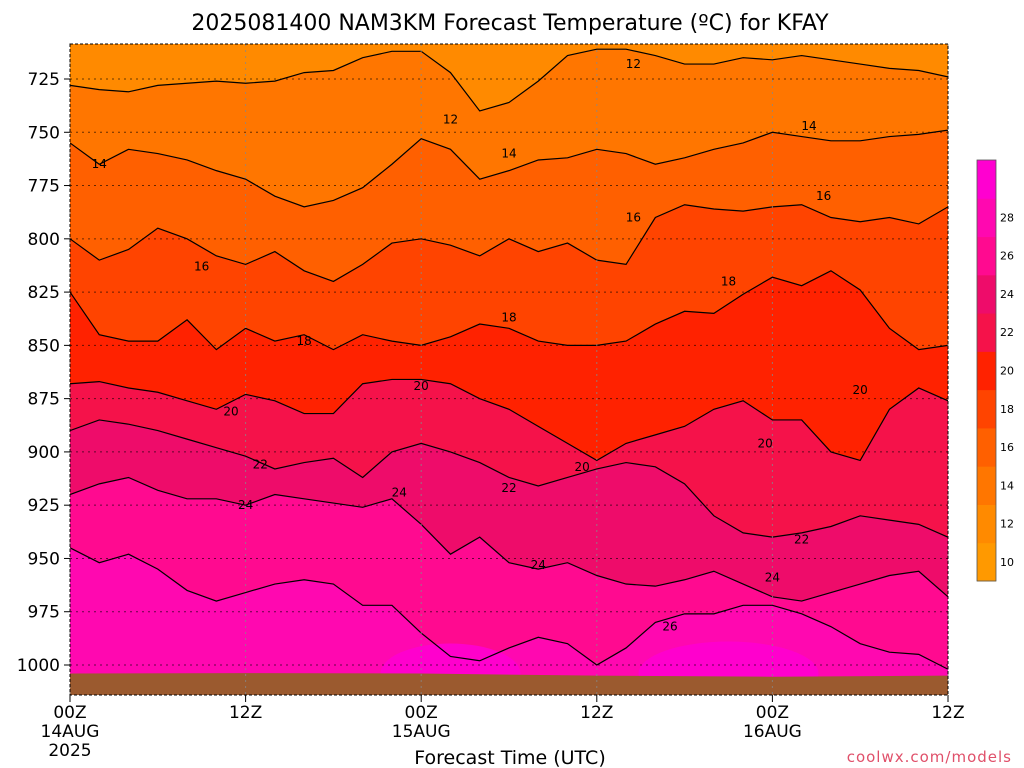  Describe the element at coordinates (44, 506) in the screenshot. I see `y-tick-label: 925` at that location.